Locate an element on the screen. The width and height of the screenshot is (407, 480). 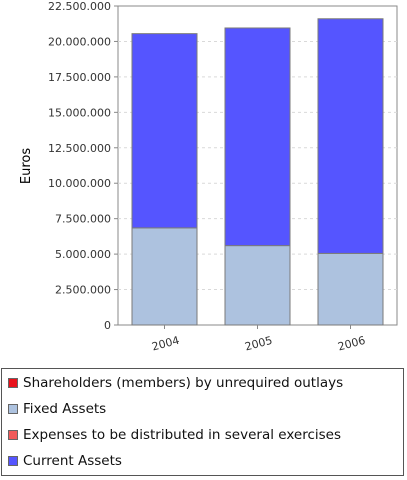
legend-label: Current Assets is located at coordinates (72, 461).